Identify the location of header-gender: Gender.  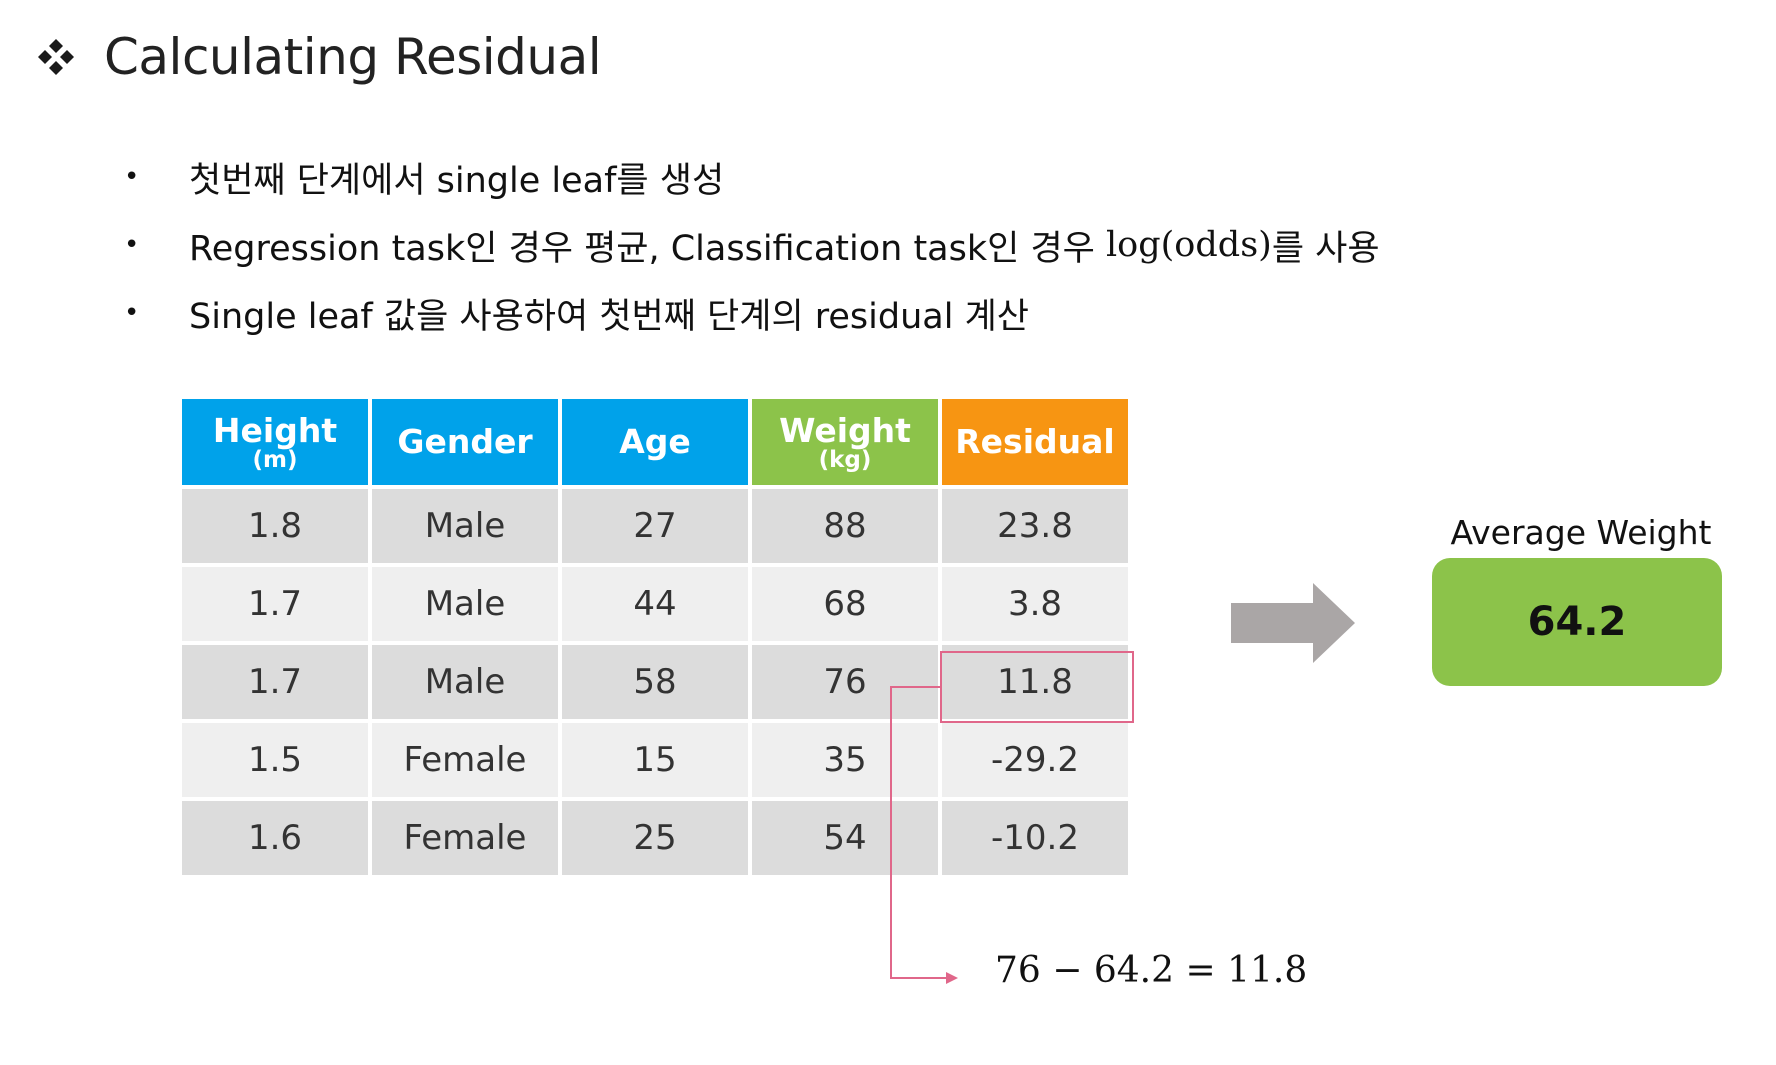
(465, 442).